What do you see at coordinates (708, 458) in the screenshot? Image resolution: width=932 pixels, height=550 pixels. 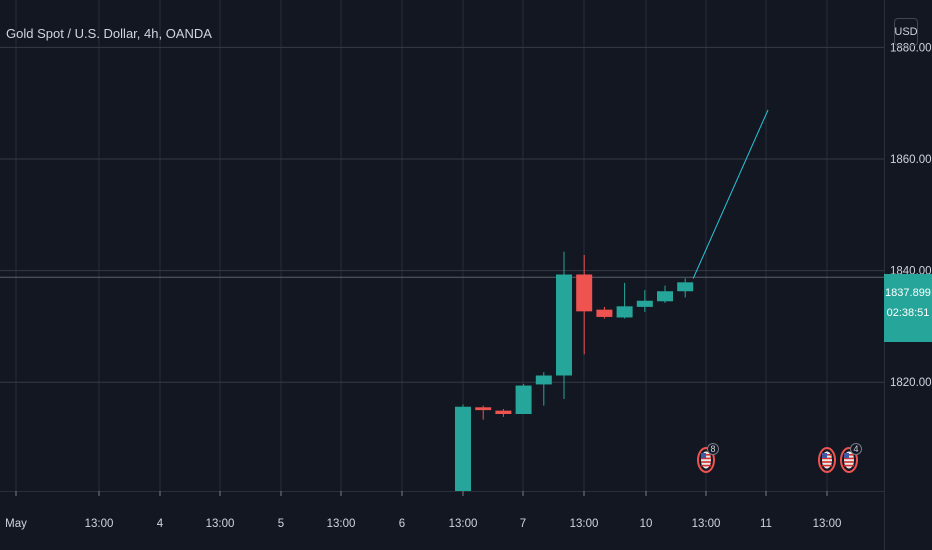 I see `us-flag-event-icon: 8` at bounding box center [708, 458].